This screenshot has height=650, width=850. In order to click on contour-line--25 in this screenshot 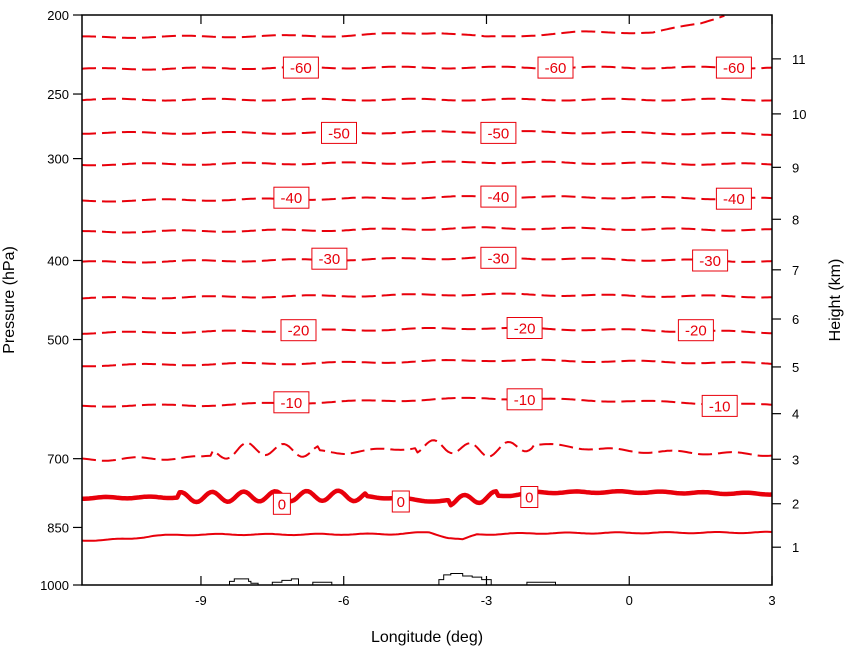, I will do `click(427, 296)`.